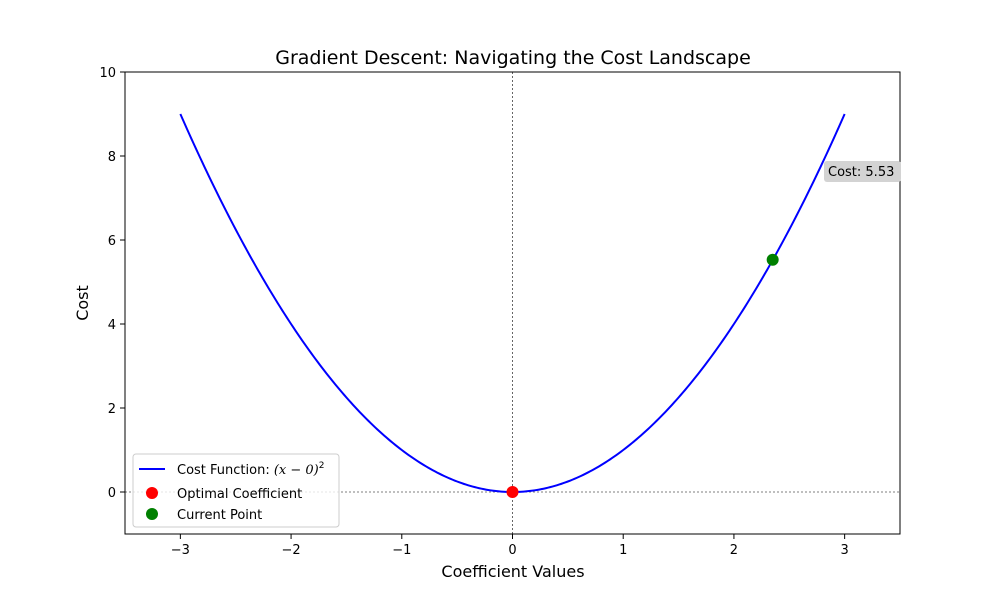 The height and width of the screenshot is (600, 1000). Describe the element at coordinates (642, 375) in the screenshot. I see `point-layer` at that location.